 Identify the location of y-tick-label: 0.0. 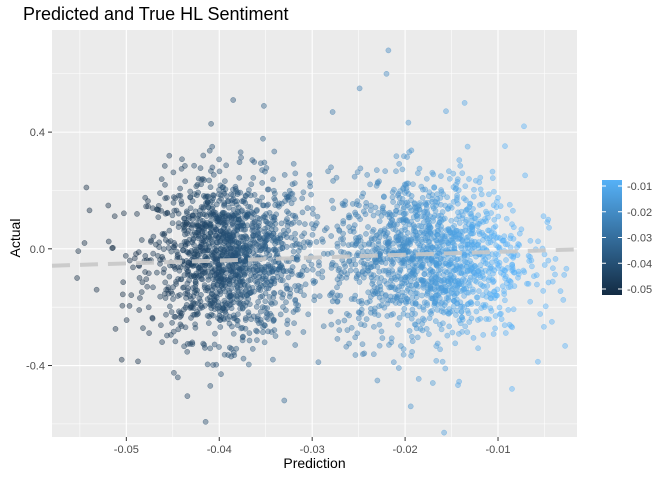
(37, 250).